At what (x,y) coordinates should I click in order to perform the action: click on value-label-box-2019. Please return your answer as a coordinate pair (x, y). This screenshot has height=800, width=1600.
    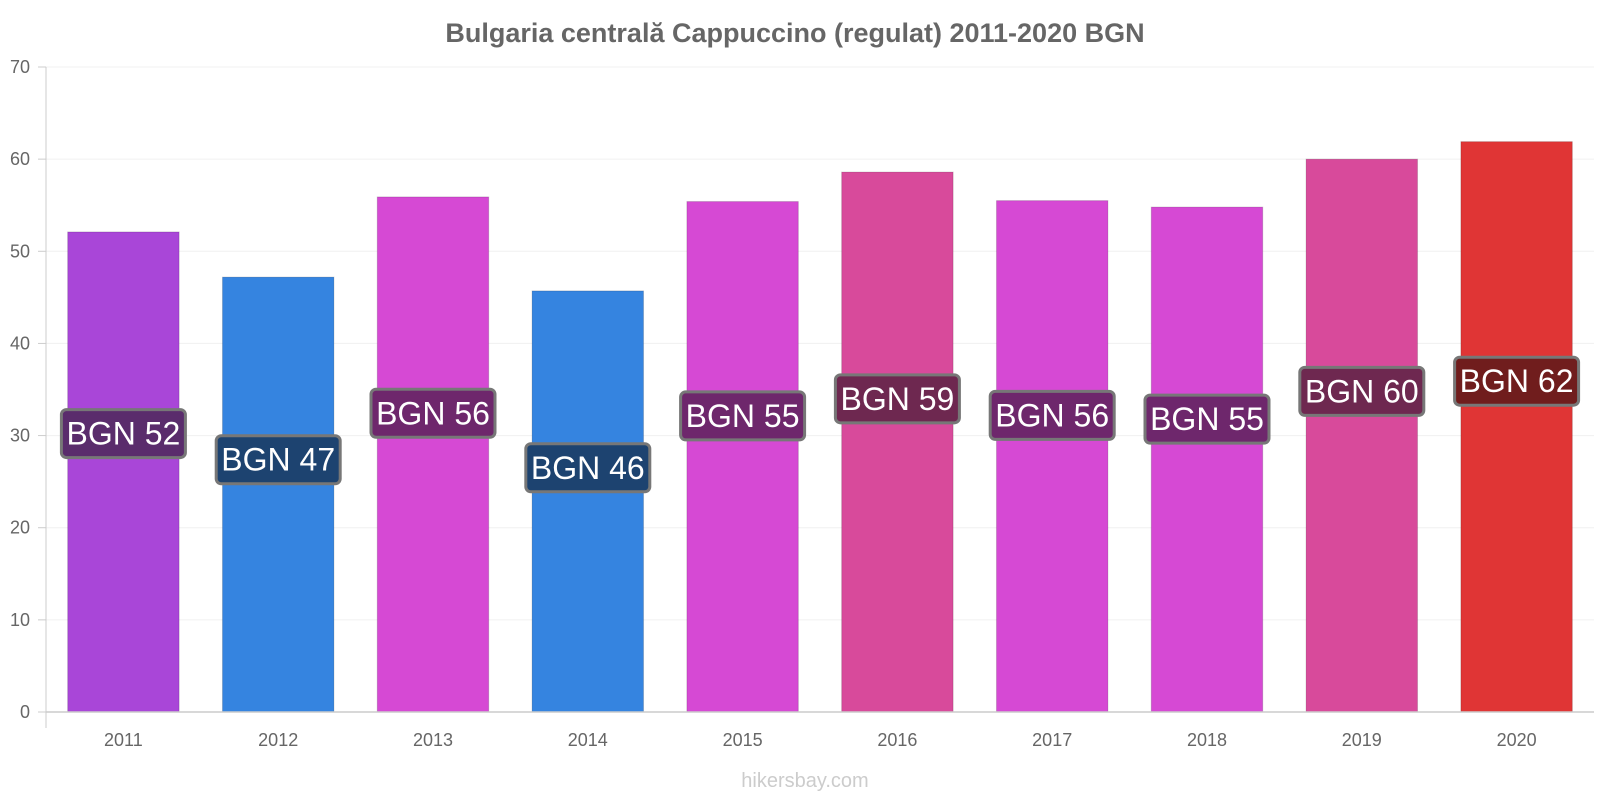
    Looking at the image, I should click on (1362, 391).